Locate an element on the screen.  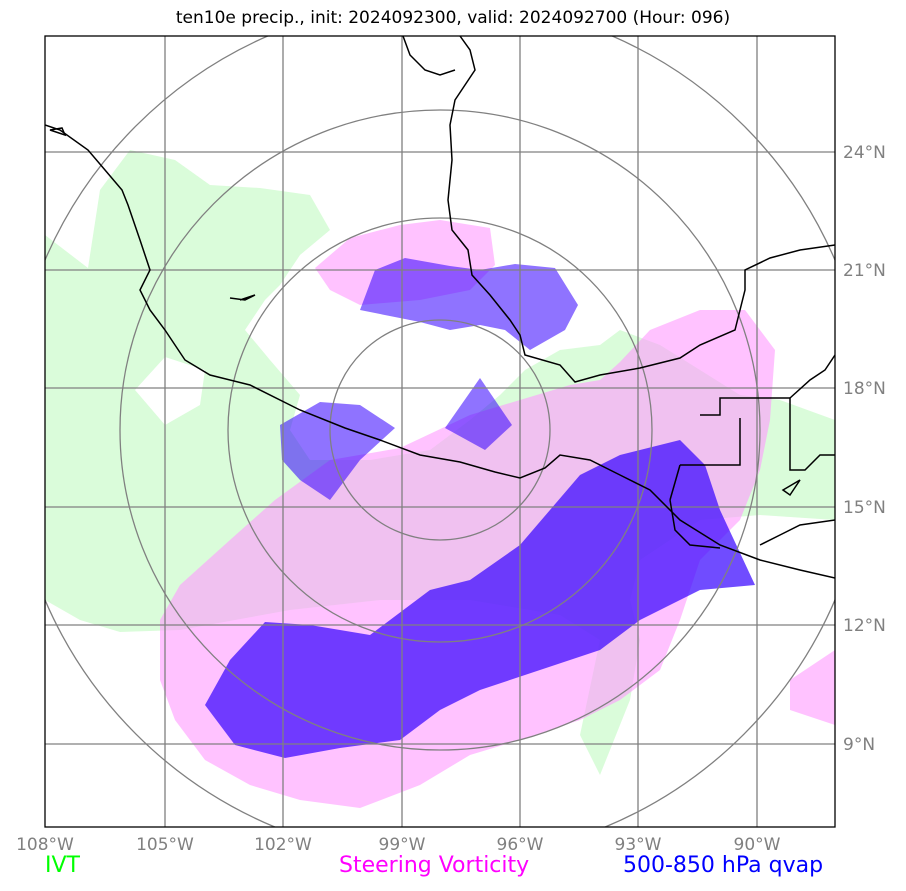
lat-tick-9: 9°N is located at coordinates (859, 745).